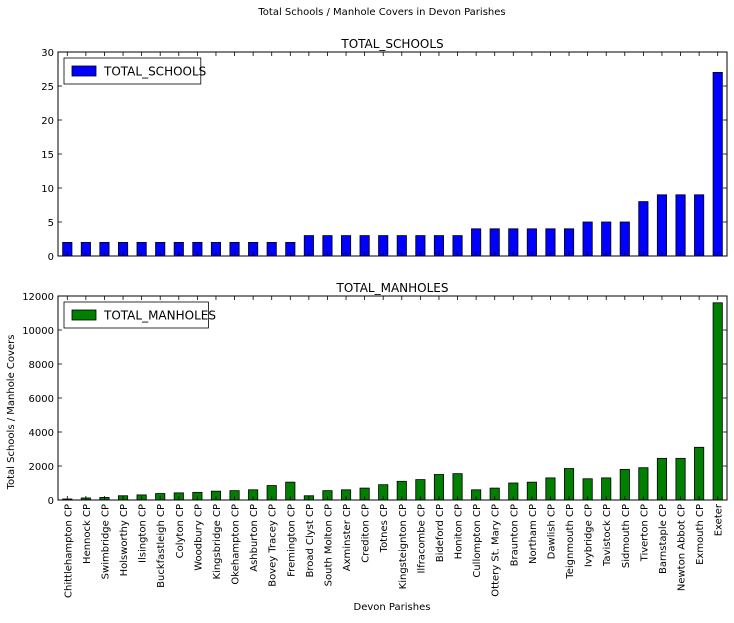 This screenshot has width=734, height=623. I want to click on x-category-label: Ivybridge CP, so click(589, 535).